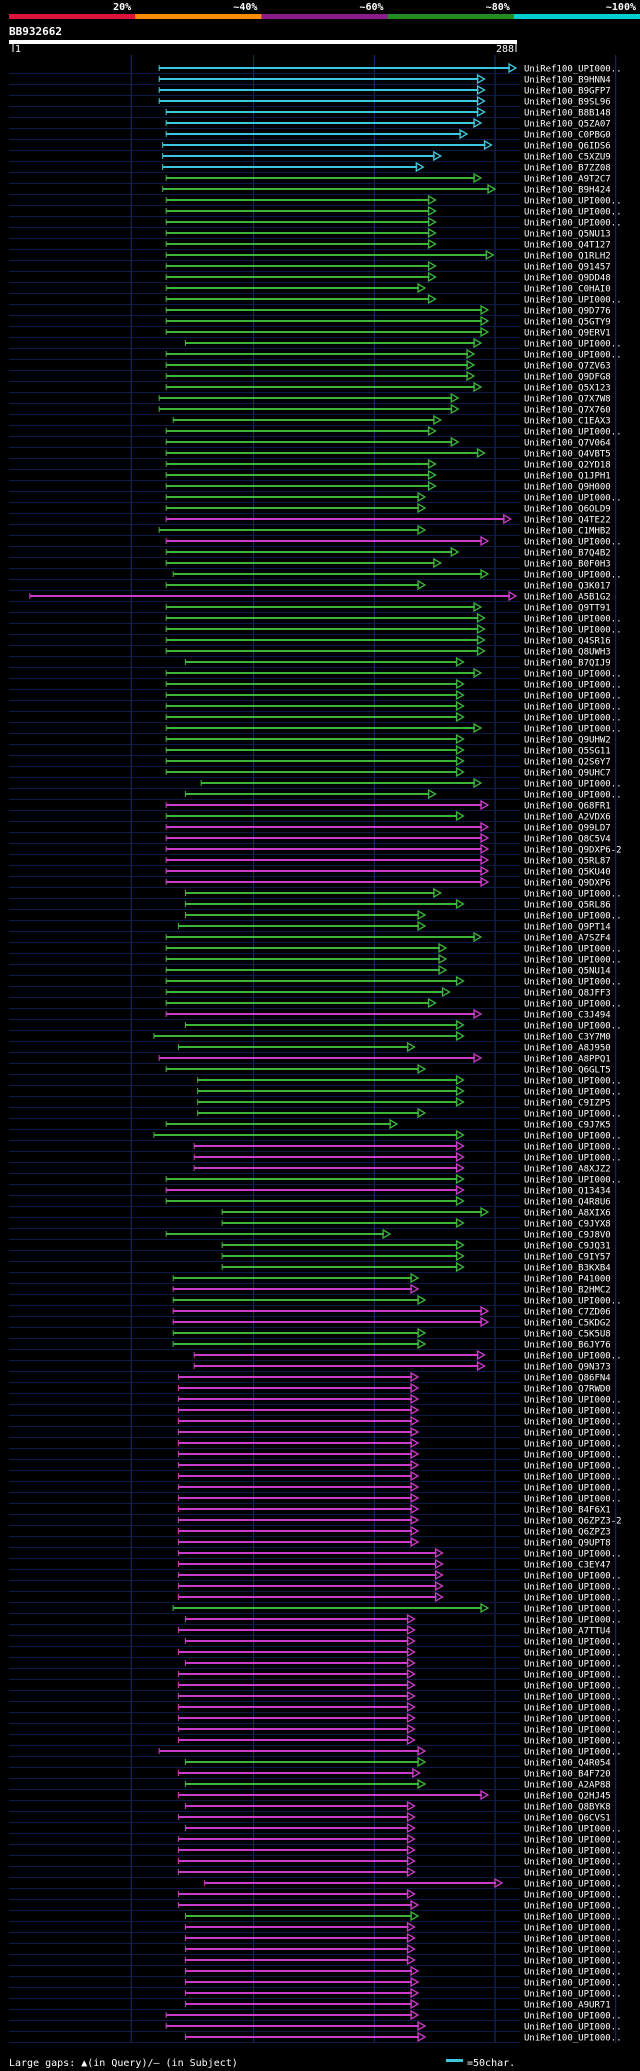 This screenshot has width=640, height=2071. I want to click on alignment-row: UniRef100_Q6GLT5, so click(310, 1069).